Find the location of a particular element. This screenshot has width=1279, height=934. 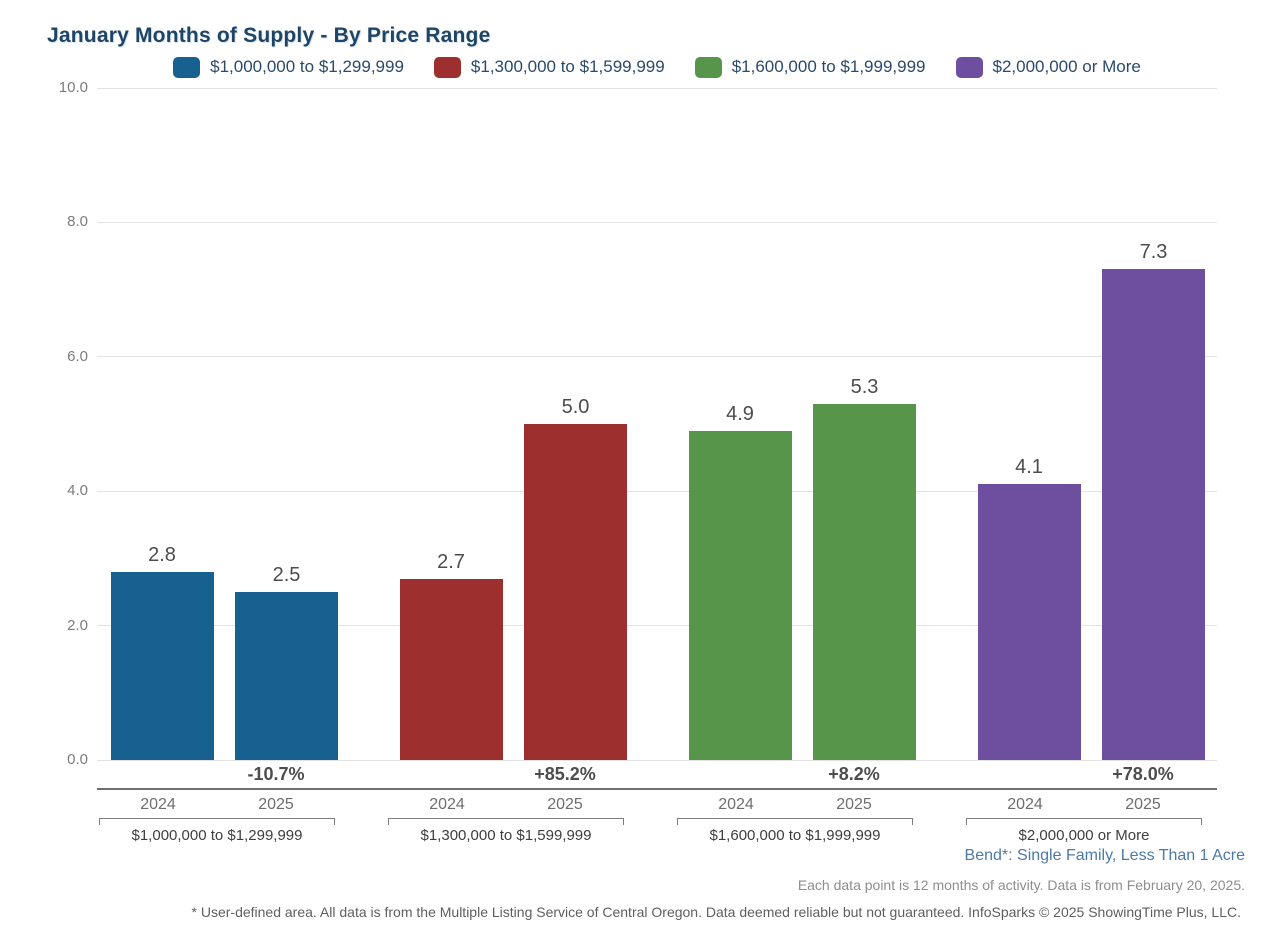

bar-value-label: 4.1 is located at coordinates (1029, 467).